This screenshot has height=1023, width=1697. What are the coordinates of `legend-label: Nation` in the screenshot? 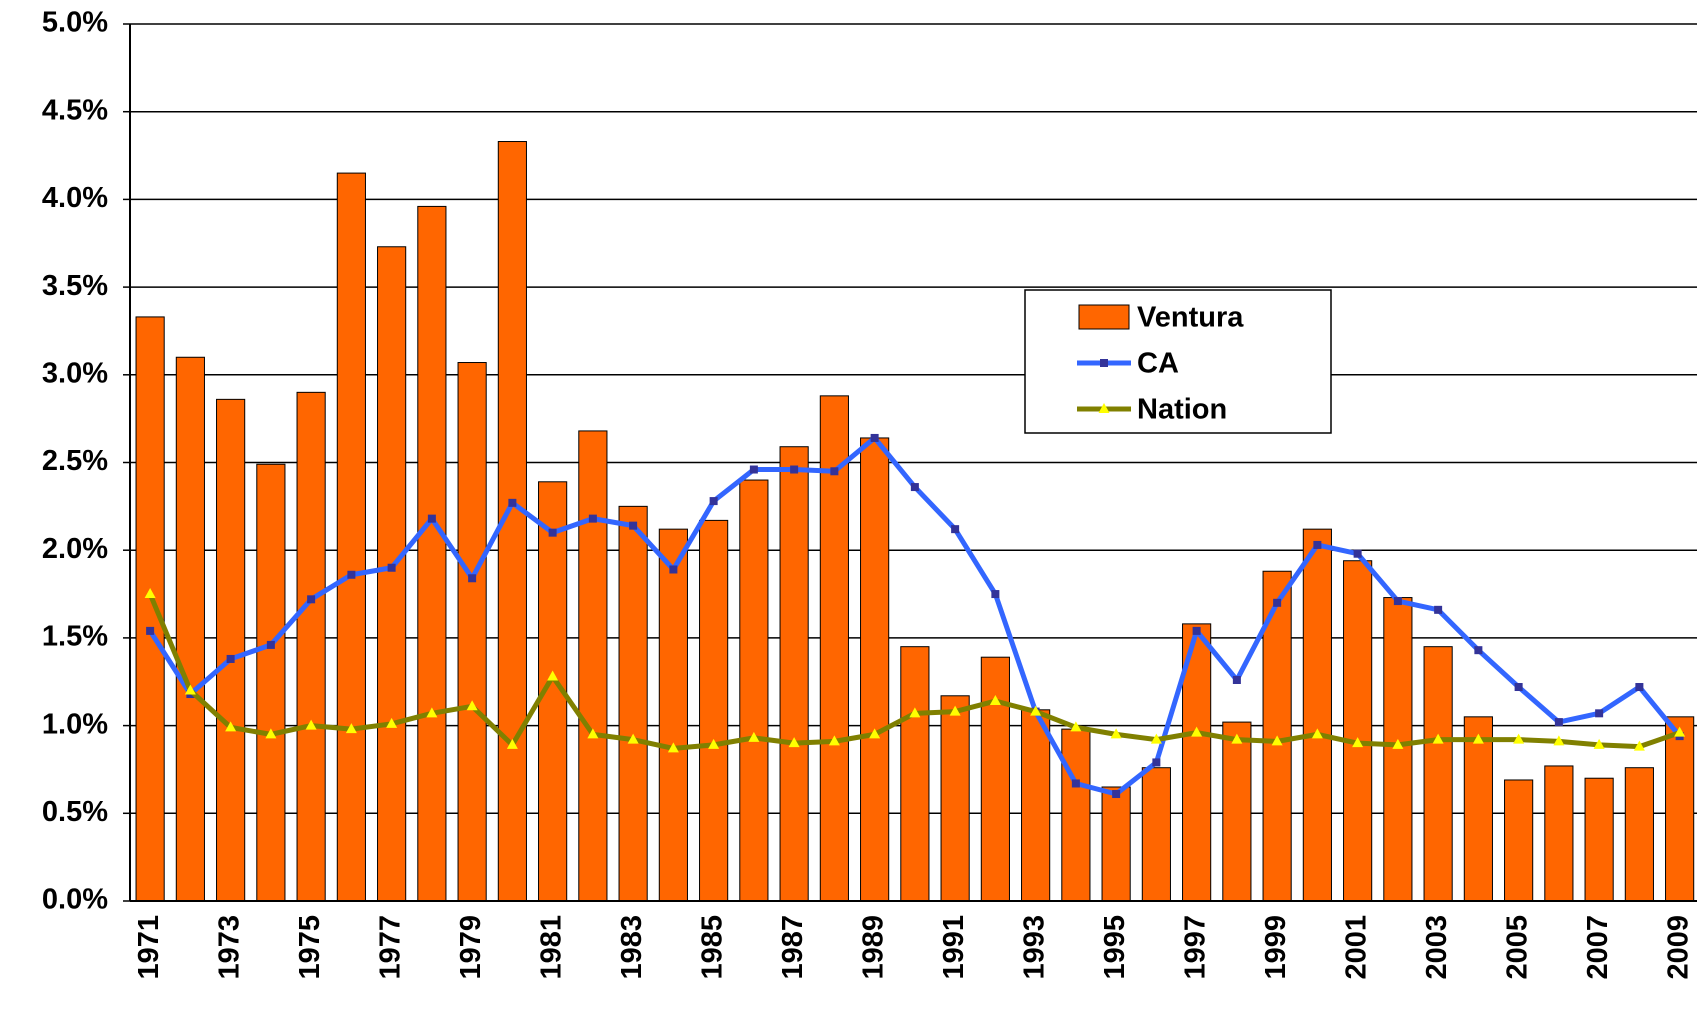 It's located at (1182, 410).